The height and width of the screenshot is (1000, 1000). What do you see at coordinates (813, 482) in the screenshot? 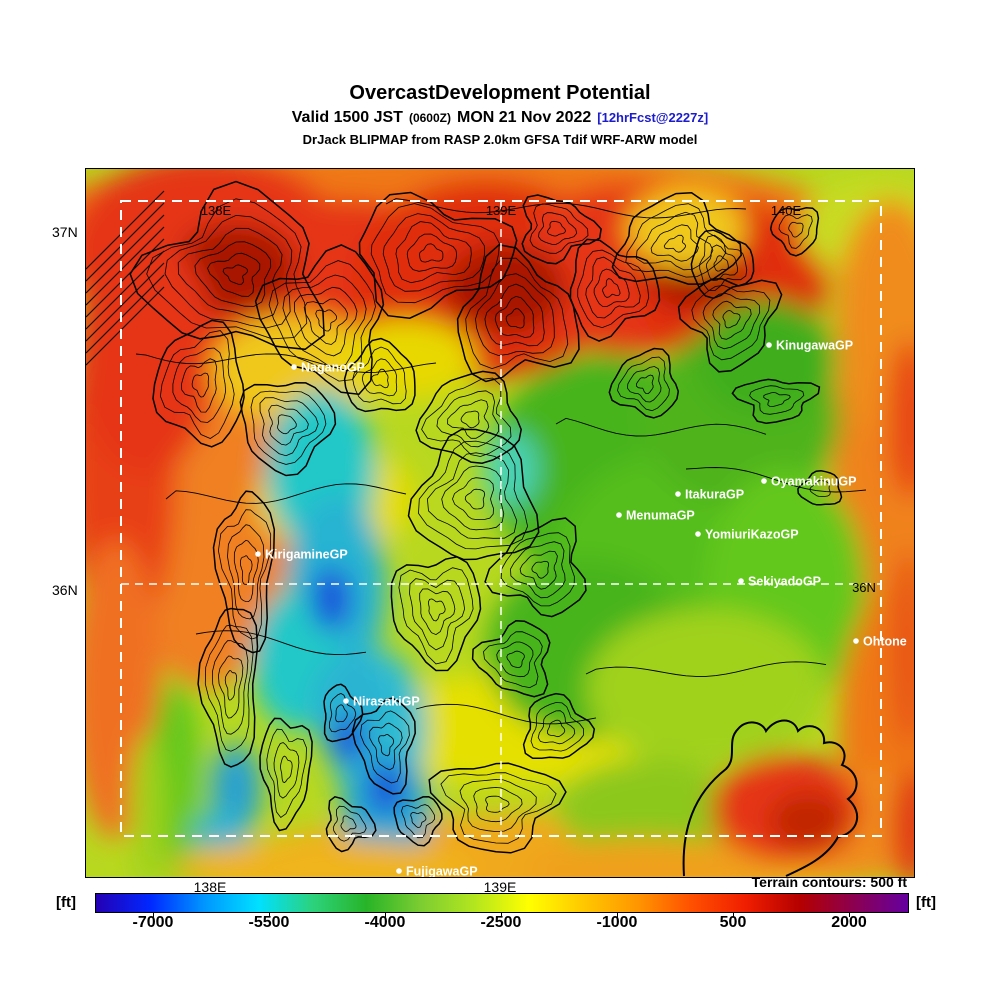
I see `station-label: OyamakinuGP` at bounding box center [813, 482].